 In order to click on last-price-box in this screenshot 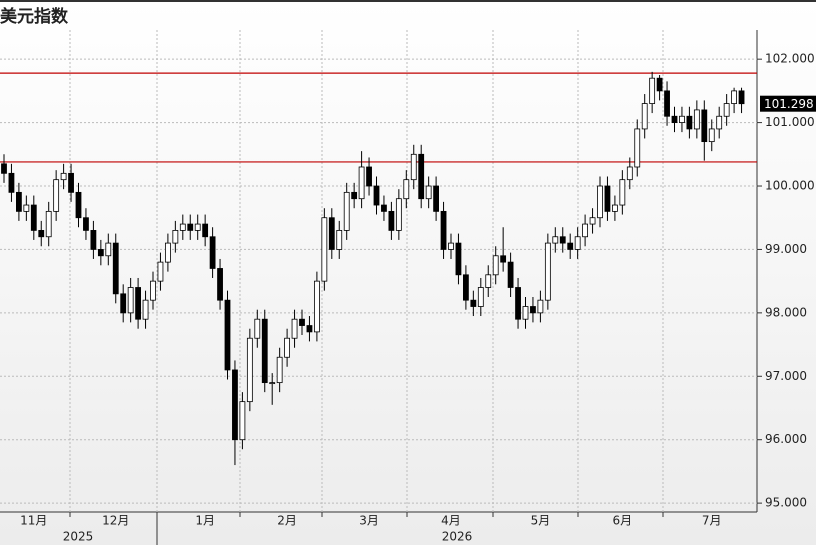, I will do `click(788, 103)`.